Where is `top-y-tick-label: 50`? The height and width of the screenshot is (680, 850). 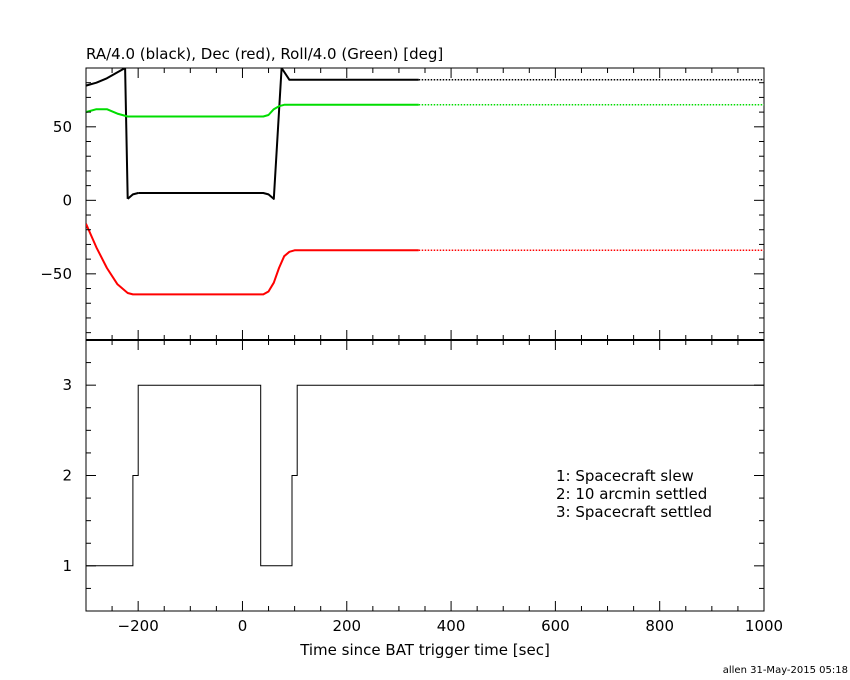 top-y-tick-label: 50 is located at coordinates (62, 127).